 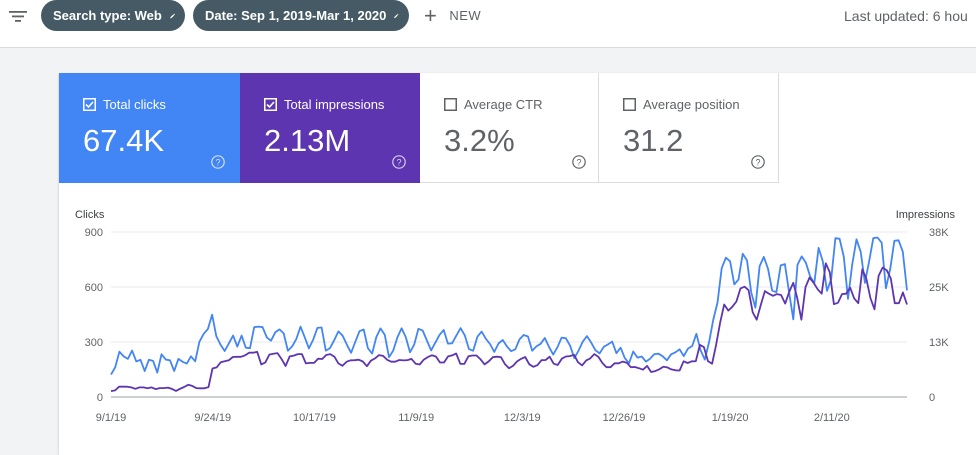 I want to click on filter-list-icon, so click(x=18, y=16).